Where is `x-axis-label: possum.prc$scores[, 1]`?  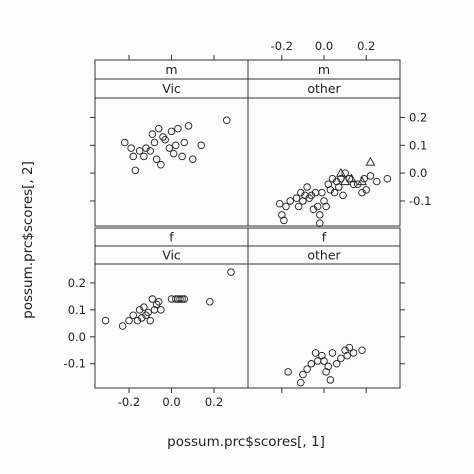
x-axis-label: possum.prc$scores[, 1] is located at coordinates (246, 442).